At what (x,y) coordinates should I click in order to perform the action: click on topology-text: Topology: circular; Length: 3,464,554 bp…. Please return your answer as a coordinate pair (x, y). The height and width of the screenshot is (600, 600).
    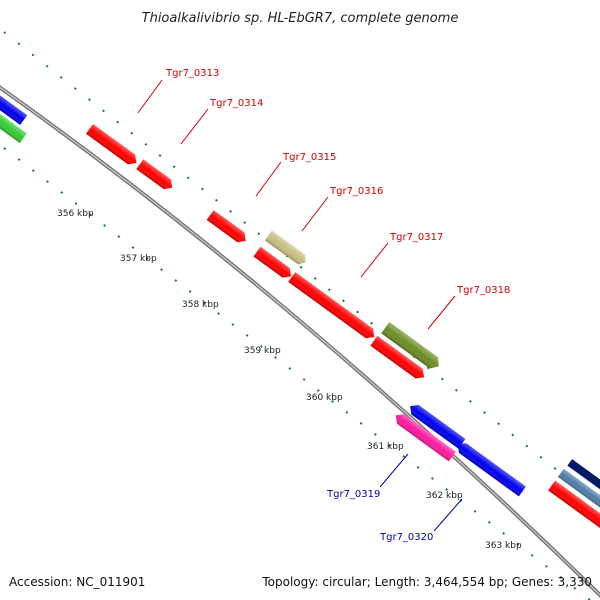
    Looking at the image, I should click on (426, 582).